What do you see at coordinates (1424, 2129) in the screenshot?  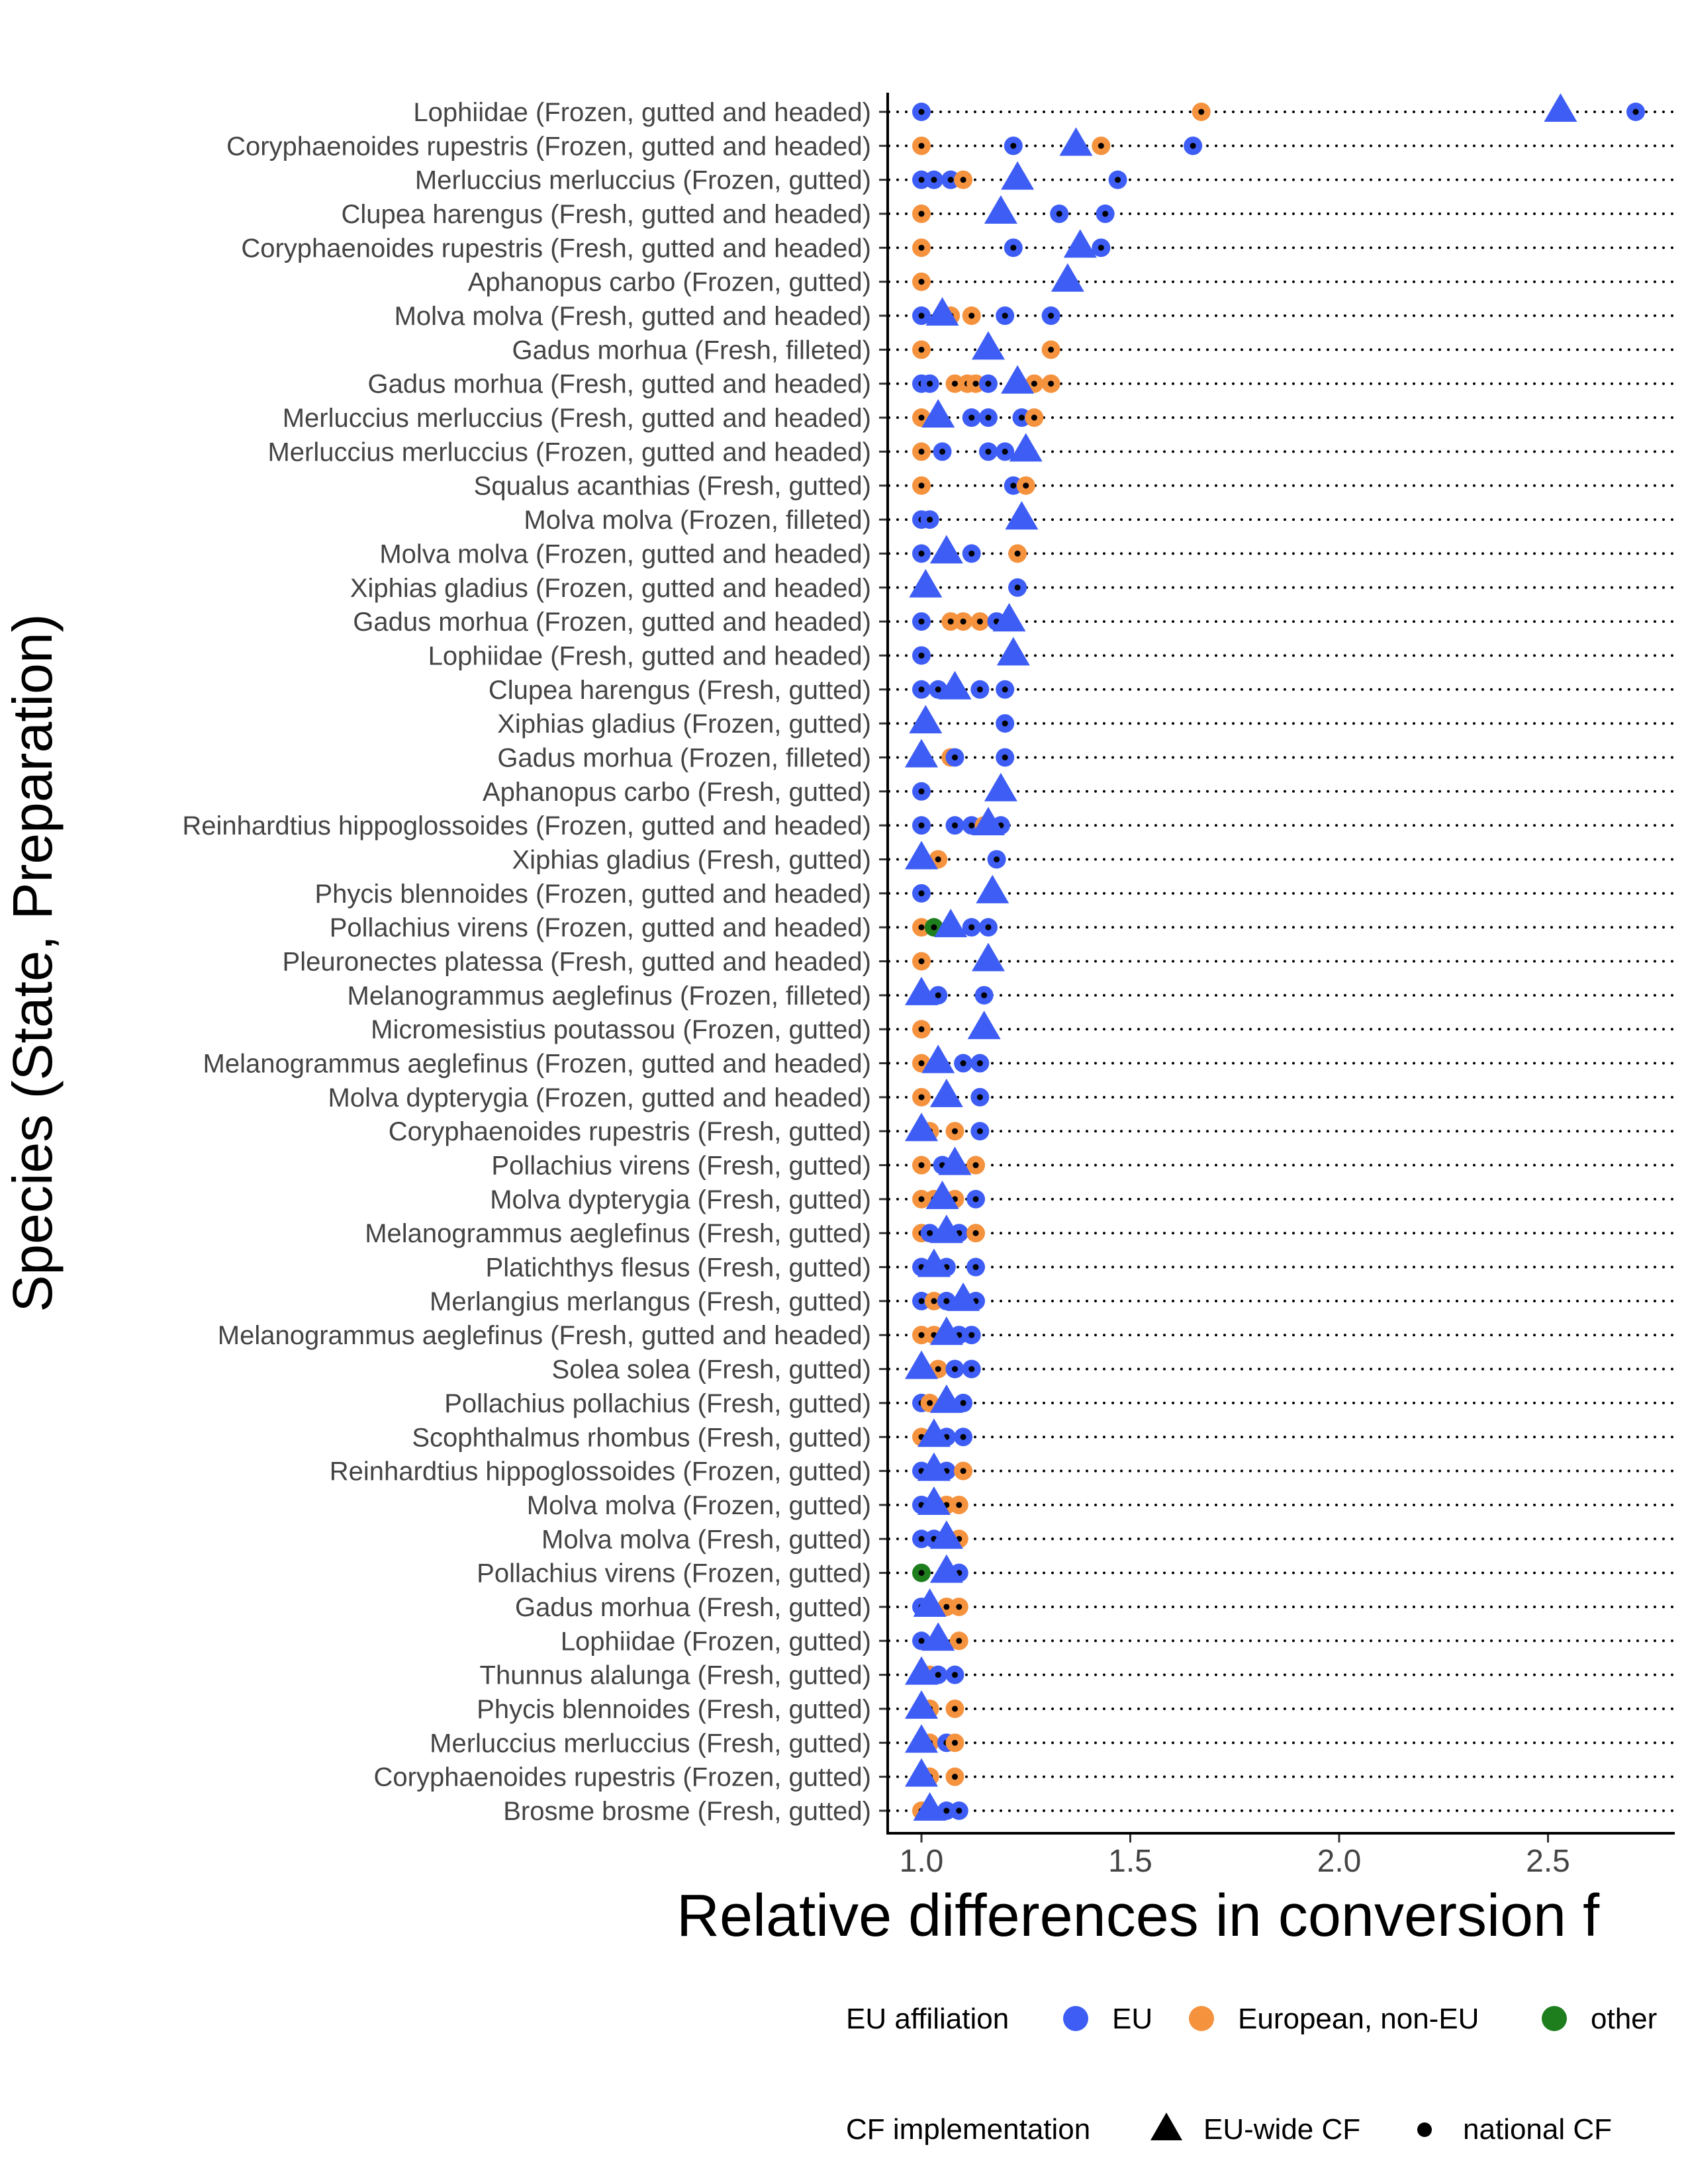 I see `legend-national-swatch` at bounding box center [1424, 2129].